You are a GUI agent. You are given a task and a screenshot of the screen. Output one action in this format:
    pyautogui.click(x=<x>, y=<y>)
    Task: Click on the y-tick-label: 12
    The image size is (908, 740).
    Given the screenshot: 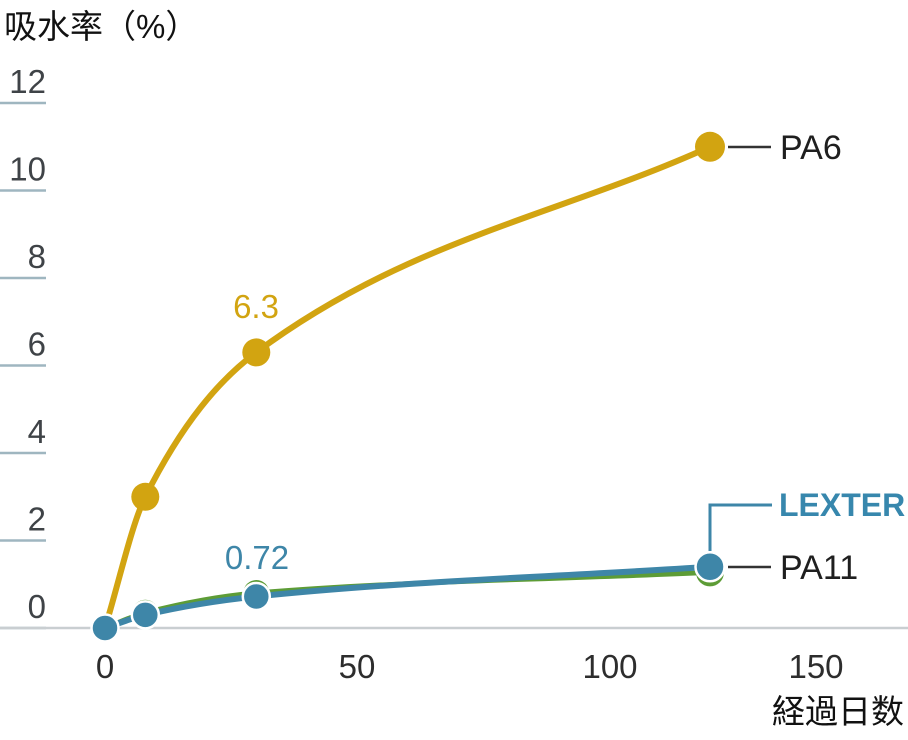 What is the action you would take?
    pyautogui.click(x=27, y=81)
    